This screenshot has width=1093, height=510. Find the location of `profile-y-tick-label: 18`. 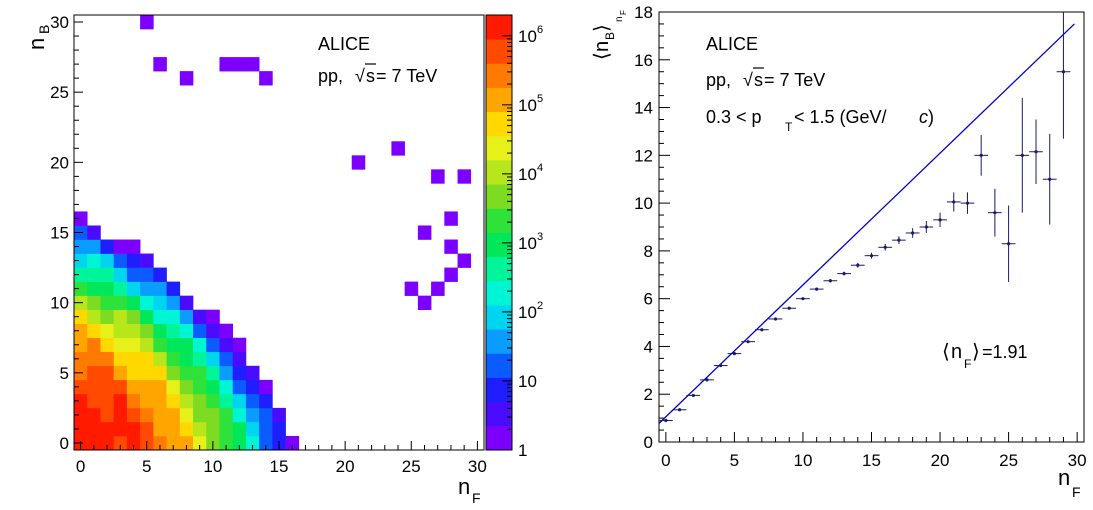

profile-y-tick-label: 18 is located at coordinates (643, 12).